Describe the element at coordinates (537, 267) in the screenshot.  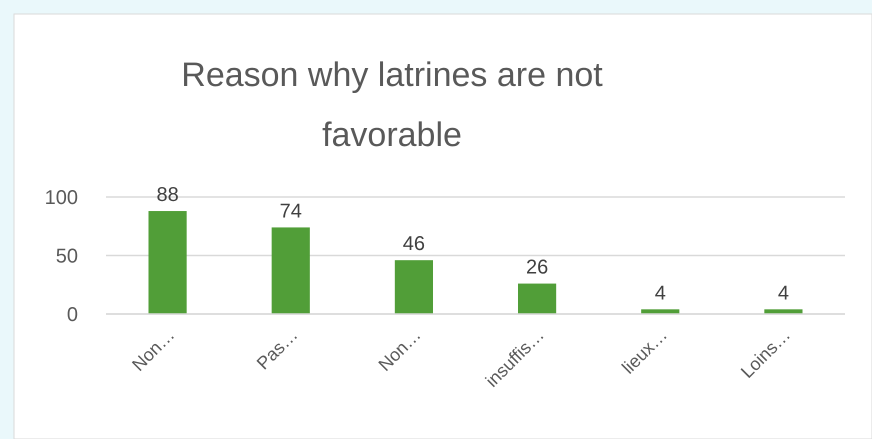
I see `data-label: 26` at that location.